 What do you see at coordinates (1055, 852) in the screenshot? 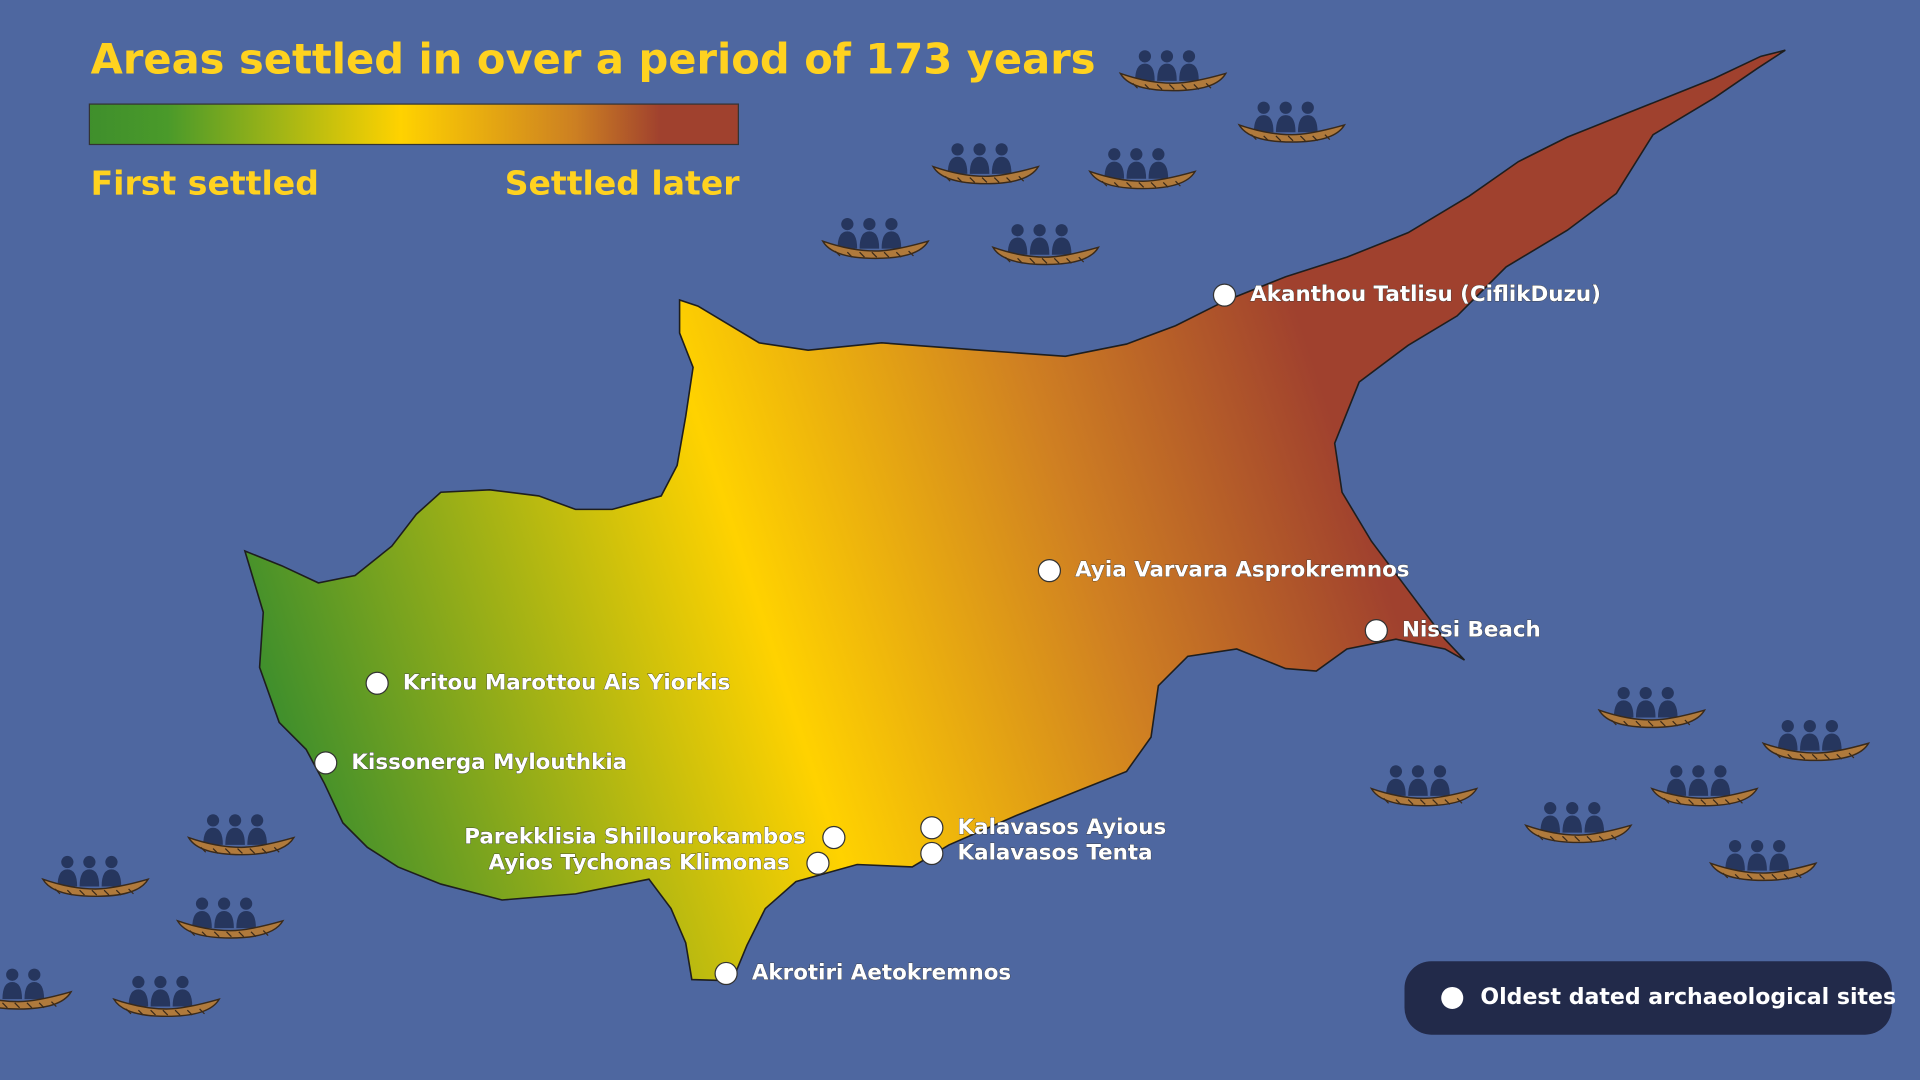
I see `site-label: Kalavasos Tenta` at bounding box center [1055, 852].